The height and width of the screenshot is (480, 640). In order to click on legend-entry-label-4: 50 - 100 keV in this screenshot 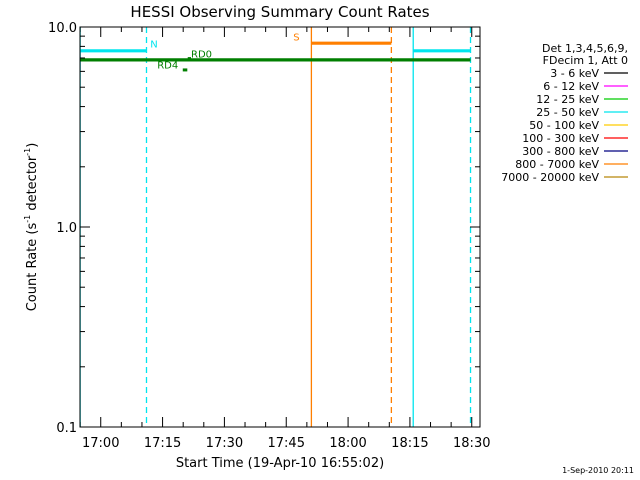, I will do `click(564, 125)`.